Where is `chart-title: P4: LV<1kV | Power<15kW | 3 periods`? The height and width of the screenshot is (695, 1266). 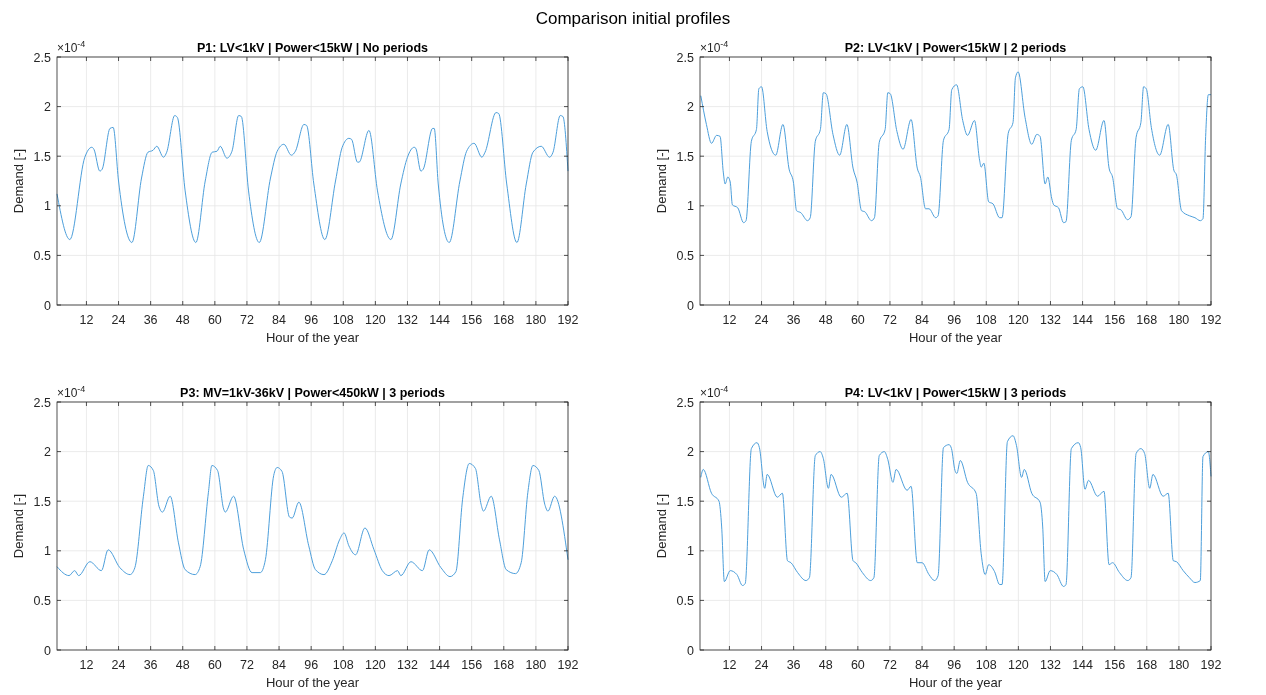
chart-title: P4: LV<1kV | Power<15kW | 3 periods is located at coordinates (955, 393).